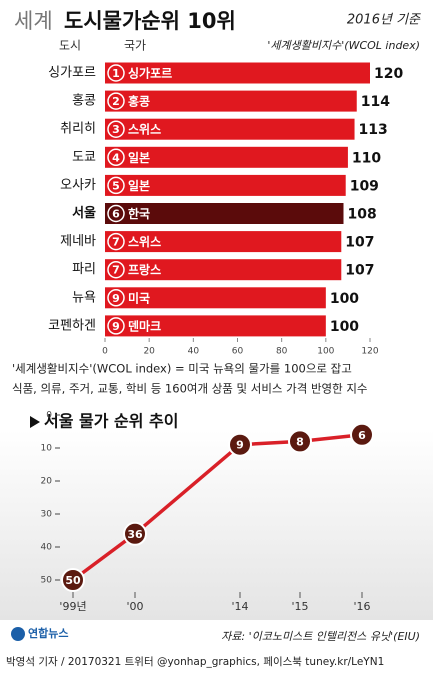  Describe the element at coordinates (84, 157) in the screenshot. I see `city-label: 도쿄` at that location.